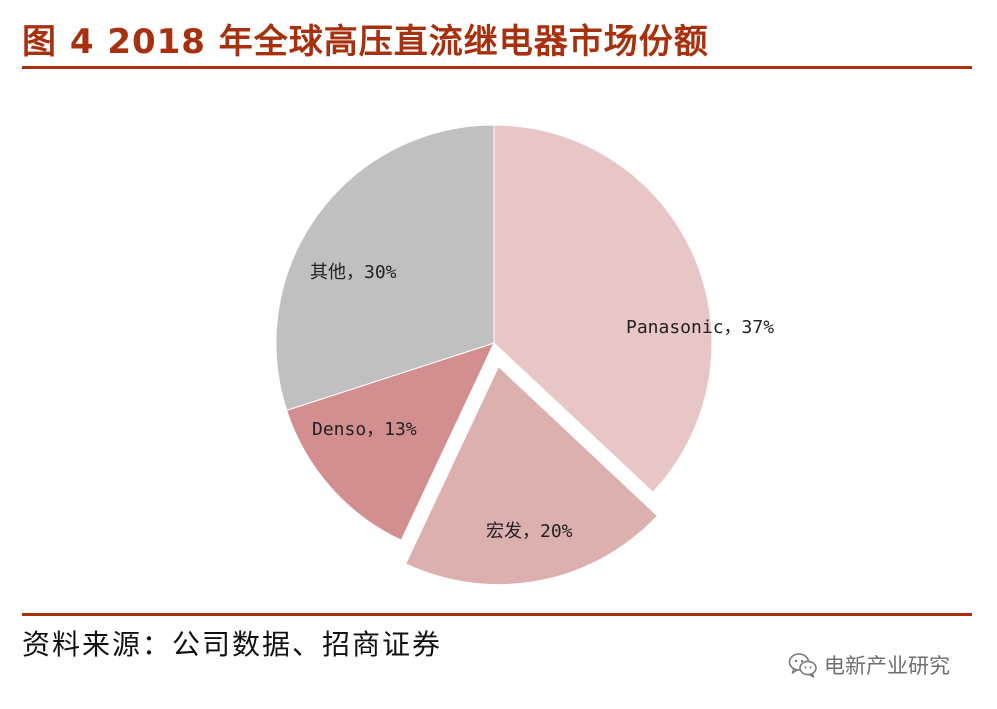 Image resolution: width=997 pixels, height=709 pixels. What do you see at coordinates (232, 644) in the screenshot?
I see `source-note: 资料来源：公司数据、招商证券` at bounding box center [232, 644].